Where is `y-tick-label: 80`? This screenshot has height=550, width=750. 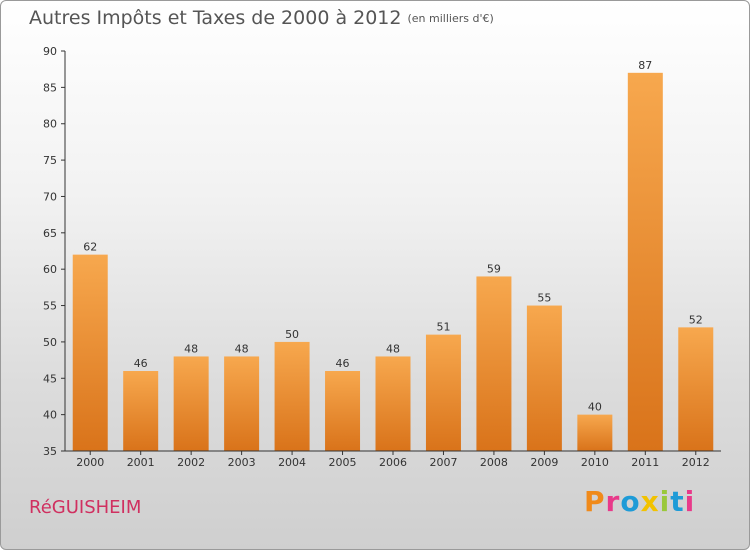 y-tick-label: 80 is located at coordinates (50, 124).